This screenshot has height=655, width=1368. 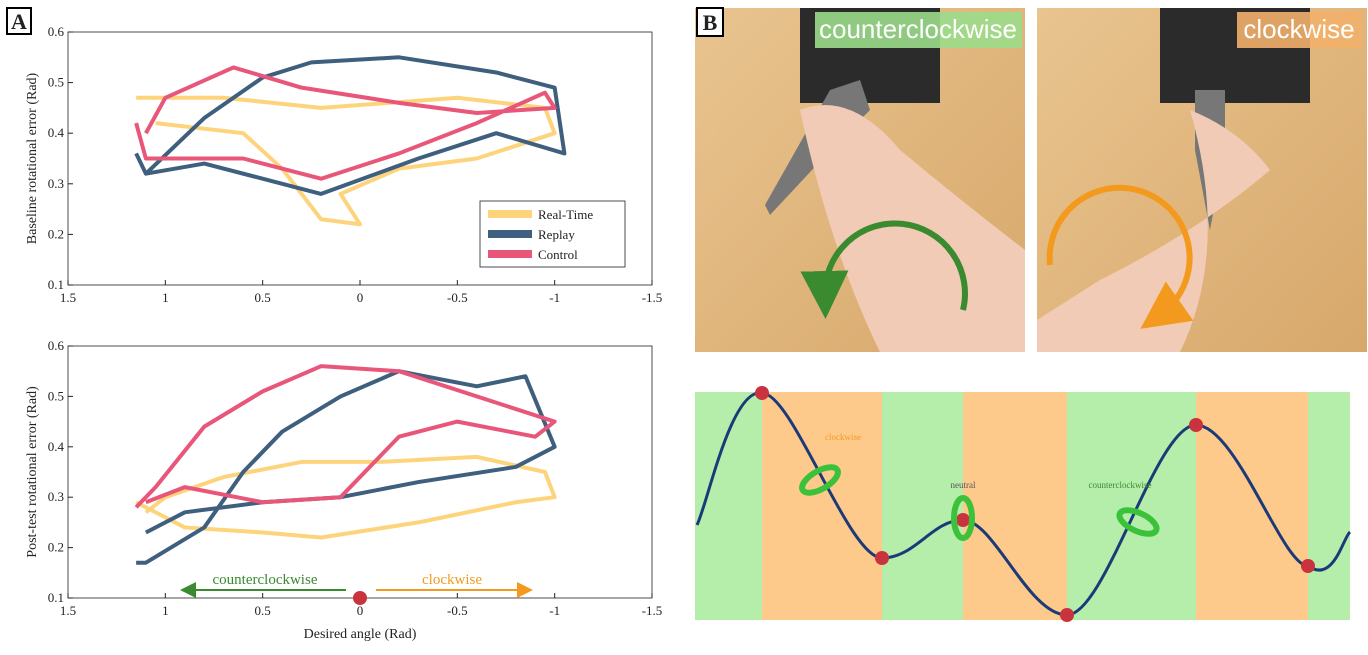 I want to click on legend-label: Real-Time, so click(x=565, y=214).